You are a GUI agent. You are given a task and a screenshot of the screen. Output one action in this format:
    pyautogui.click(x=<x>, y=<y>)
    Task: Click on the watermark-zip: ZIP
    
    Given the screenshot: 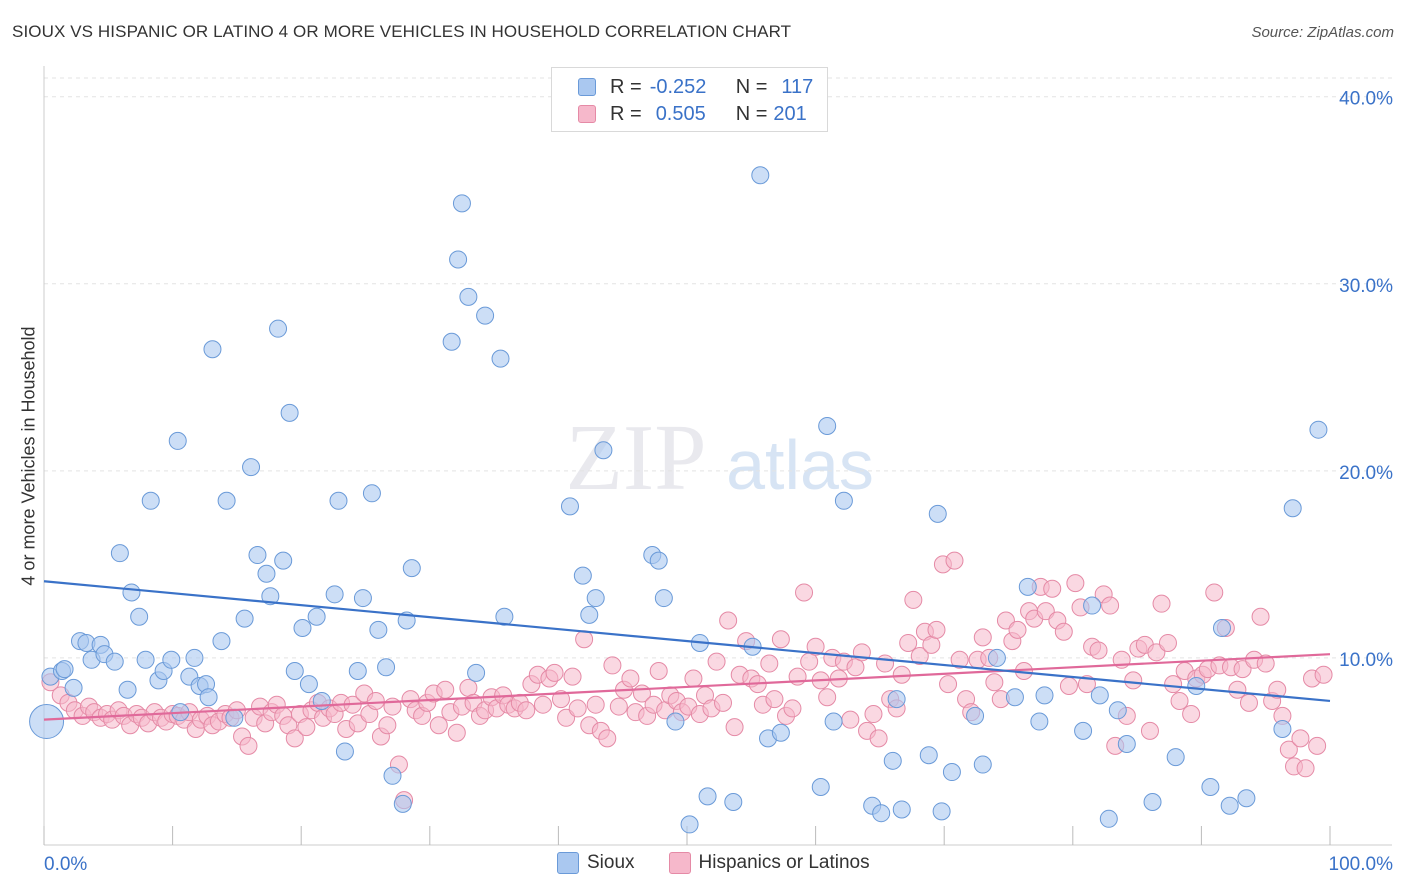 What is the action you would take?
    pyautogui.click(x=636, y=458)
    